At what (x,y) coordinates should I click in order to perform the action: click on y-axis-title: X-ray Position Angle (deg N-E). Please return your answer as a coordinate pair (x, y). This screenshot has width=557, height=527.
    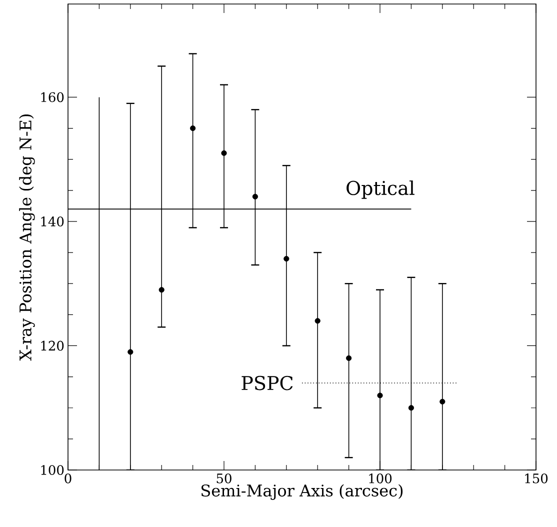
    Looking at the image, I should click on (27, 237).